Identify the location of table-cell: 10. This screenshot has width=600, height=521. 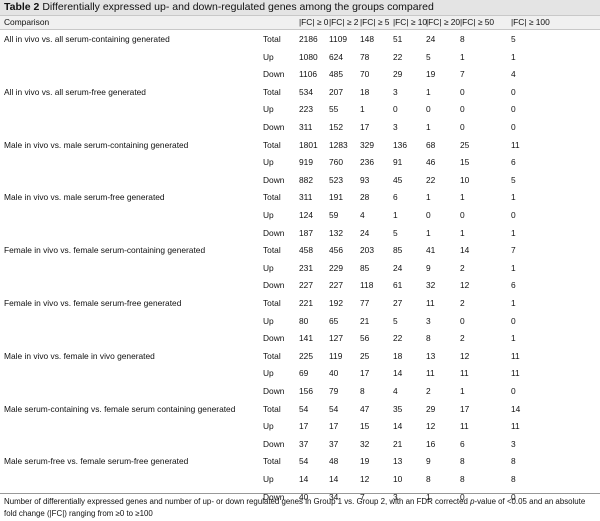
(398, 479).